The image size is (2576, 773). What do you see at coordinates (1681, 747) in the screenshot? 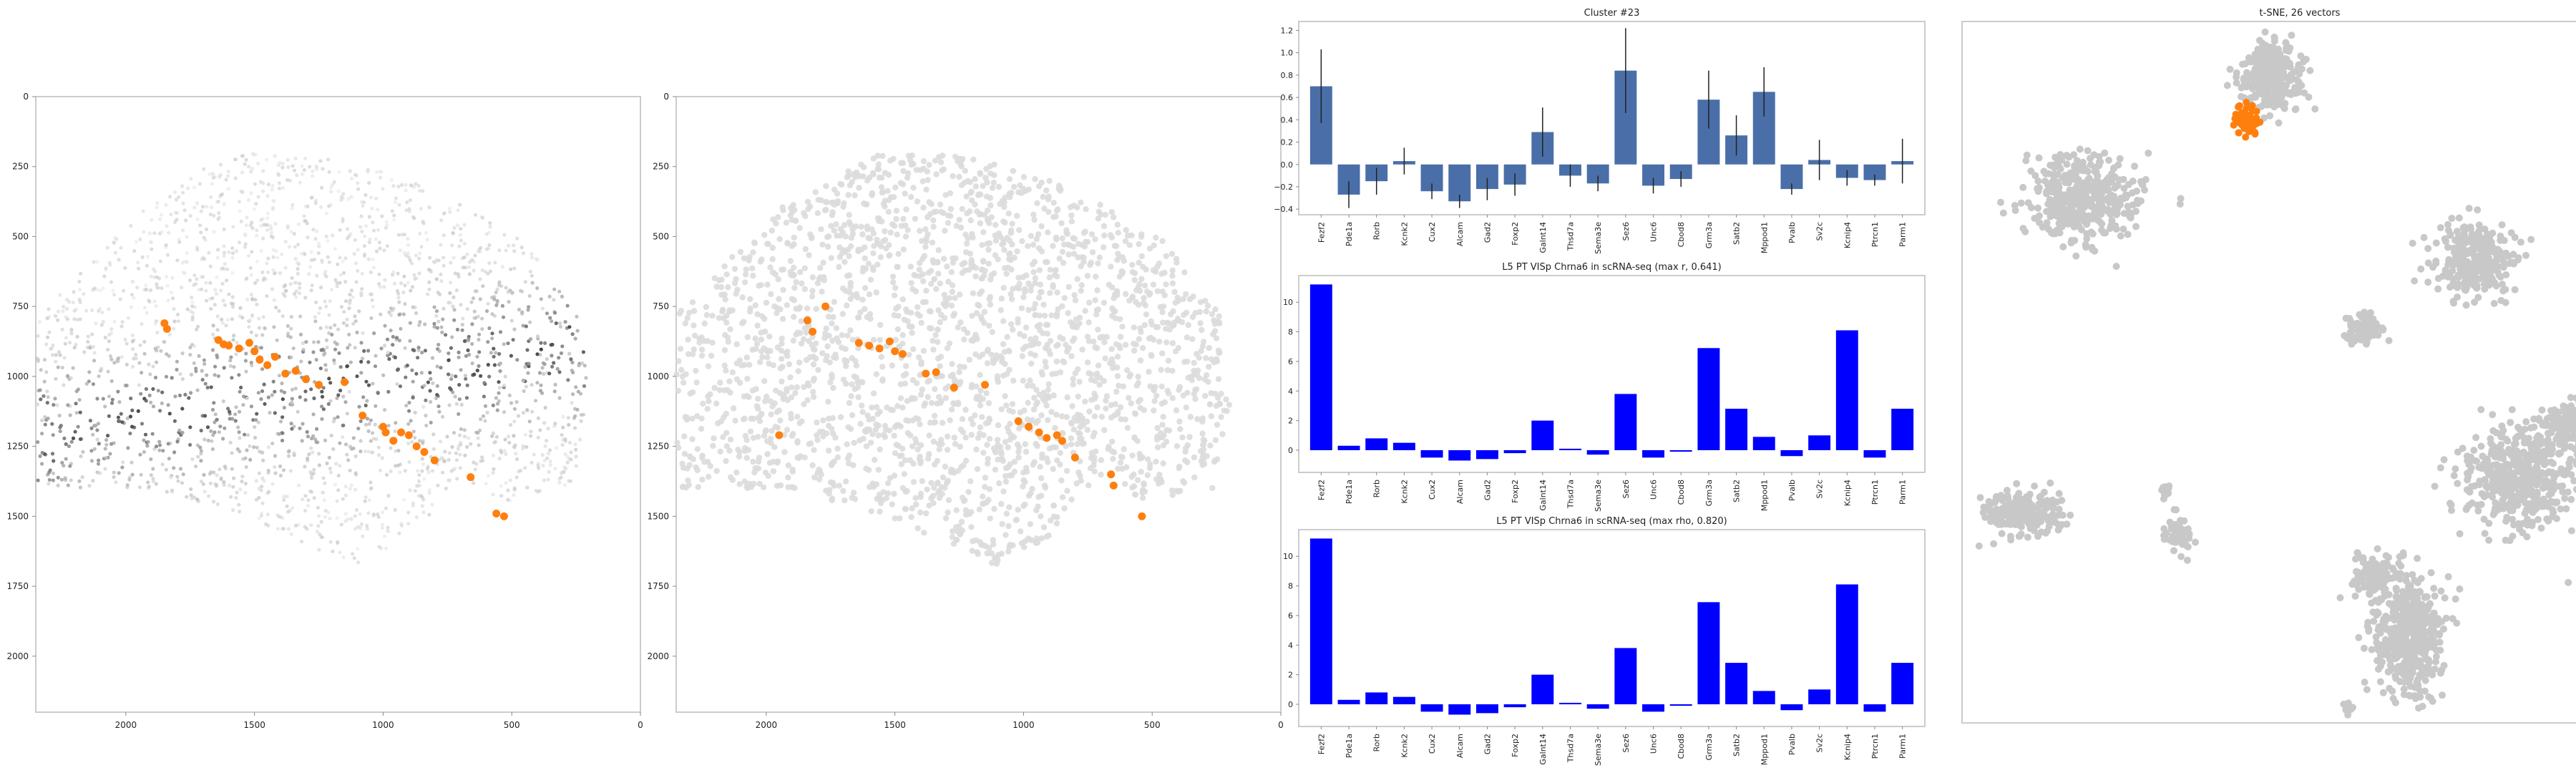
I see `category-label: Cbod8` at bounding box center [1681, 747].